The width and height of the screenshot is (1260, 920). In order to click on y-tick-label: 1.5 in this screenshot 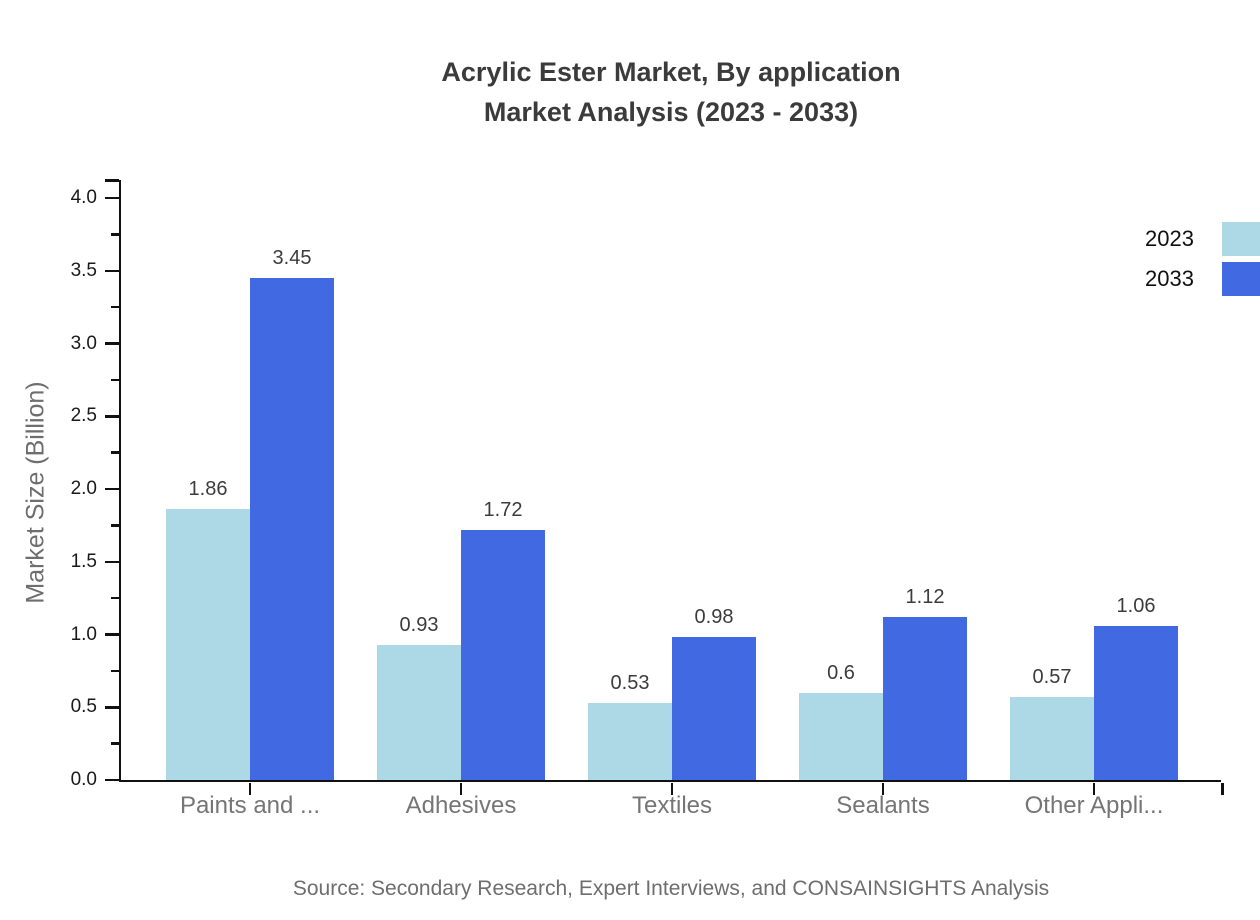, I will do `click(83, 561)`.